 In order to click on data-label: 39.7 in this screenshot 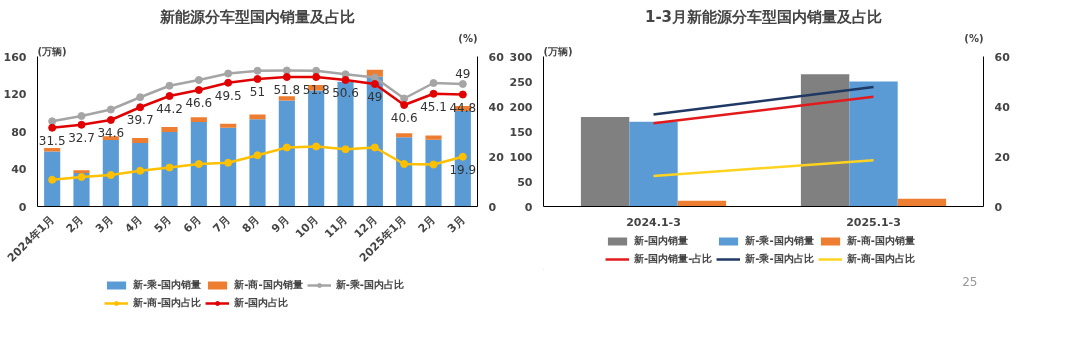, I will do `click(140, 120)`.